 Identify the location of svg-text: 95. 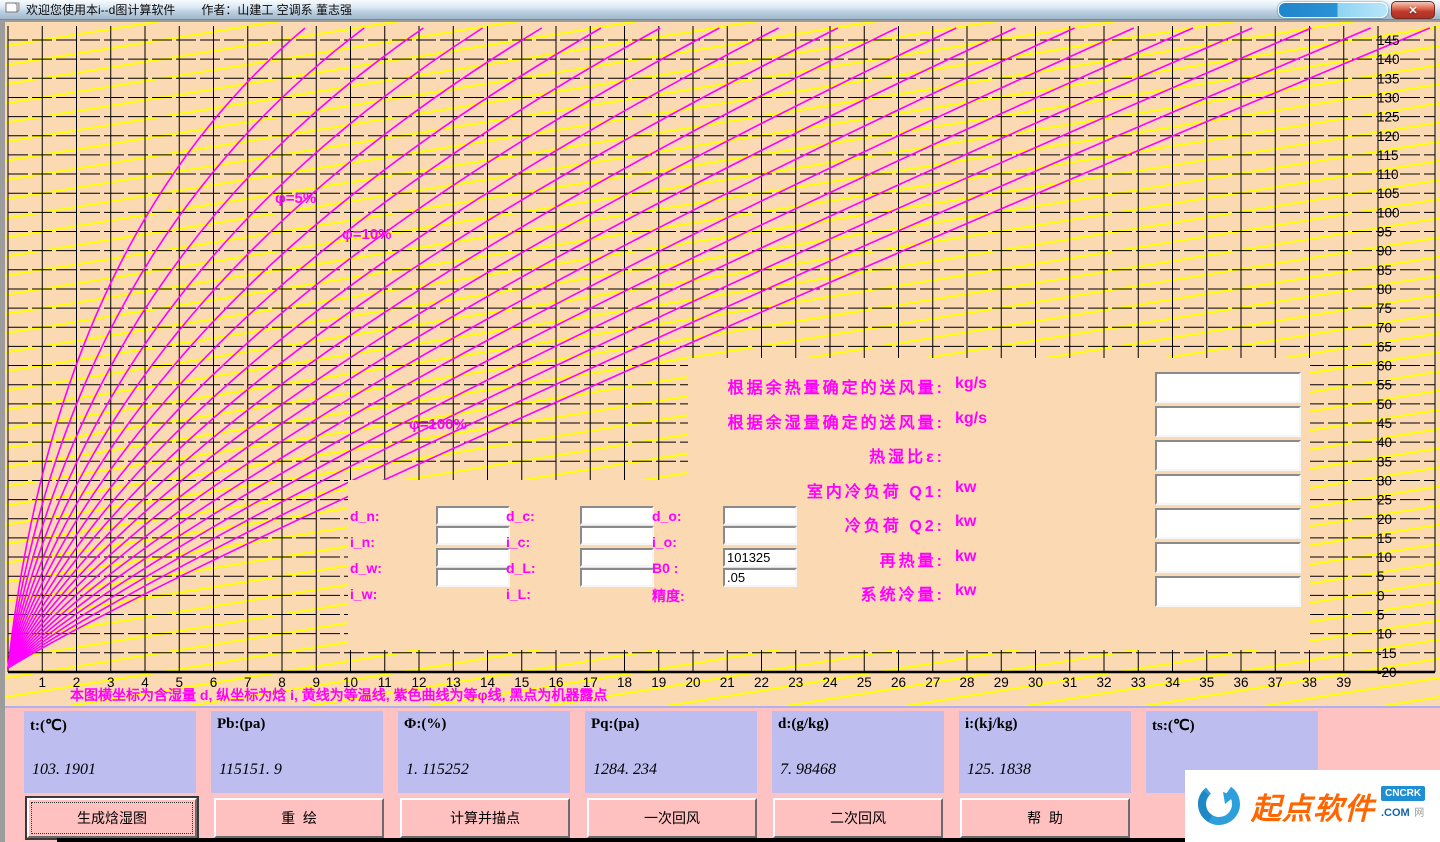
(1384, 232).